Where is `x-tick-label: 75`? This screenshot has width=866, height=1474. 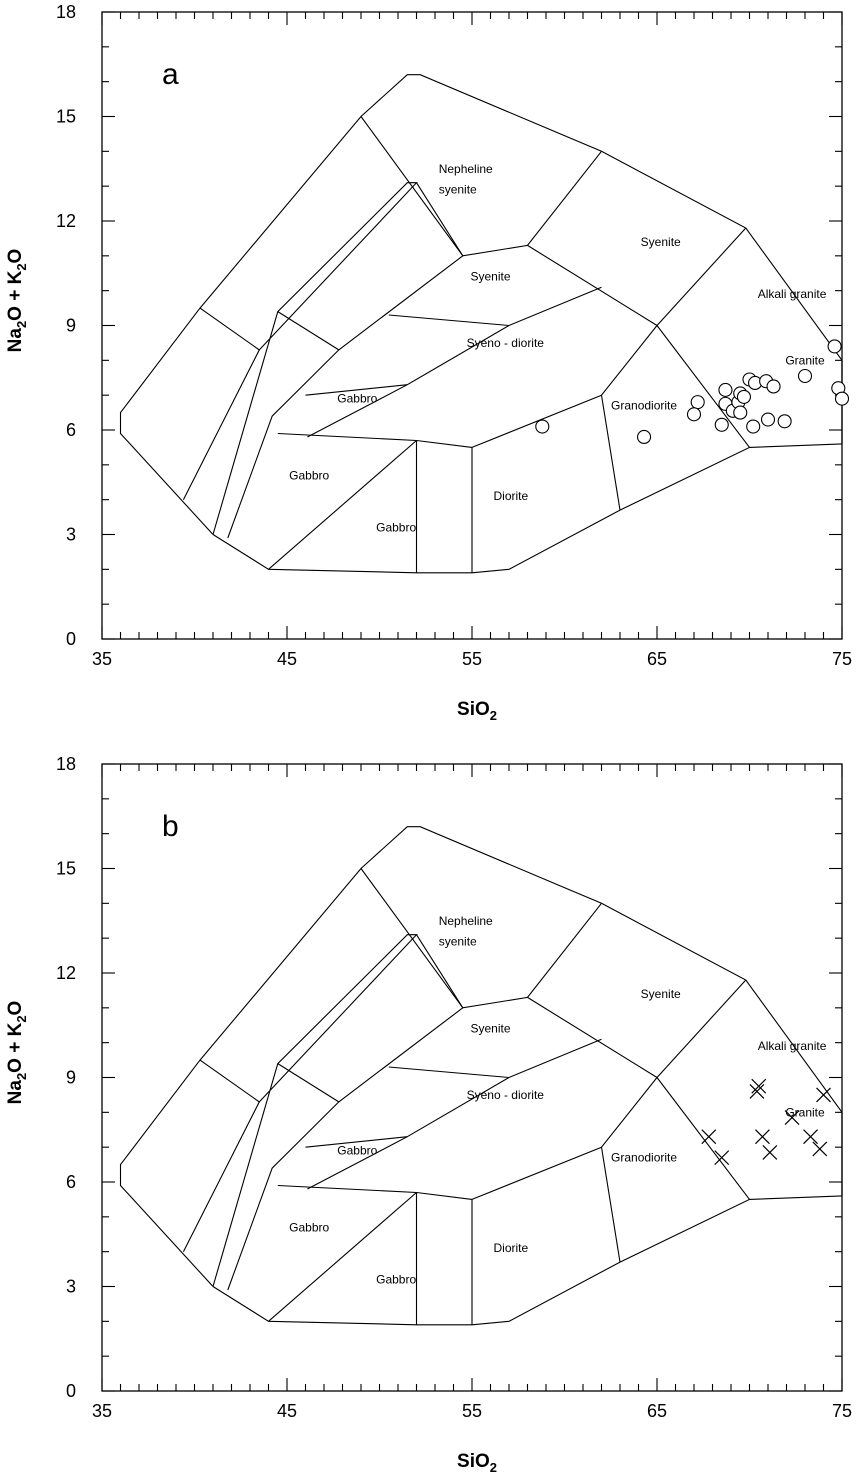 x-tick-label: 75 is located at coordinates (842, 1411).